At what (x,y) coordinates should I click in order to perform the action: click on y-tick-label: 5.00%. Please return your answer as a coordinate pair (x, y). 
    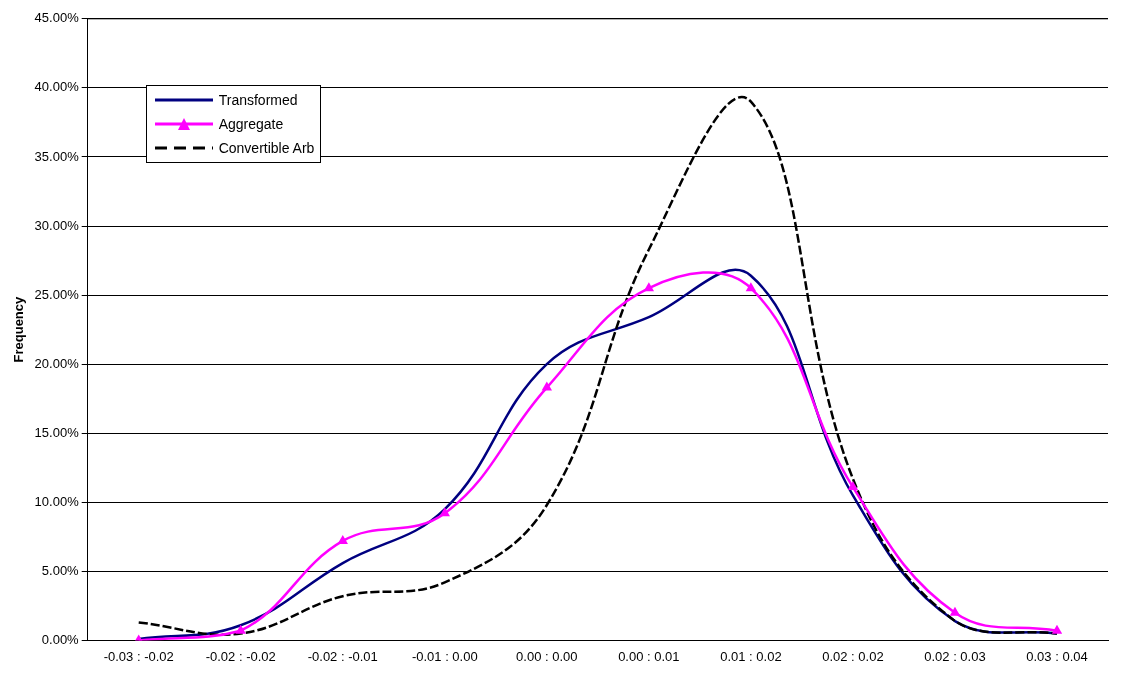
    Looking at the image, I should click on (60, 570).